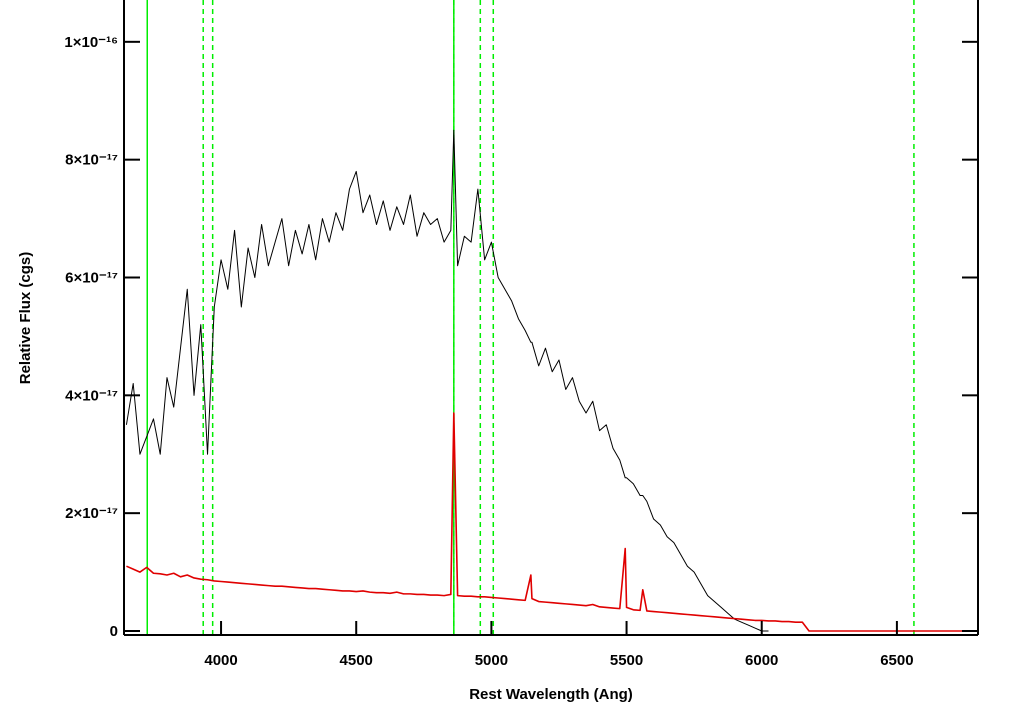 Image resolution: width=1020 pixels, height=706 pixels. What do you see at coordinates (491, 660) in the screenshot?
I see `x-tick-label: 5000` at bounding box center [491, 660].